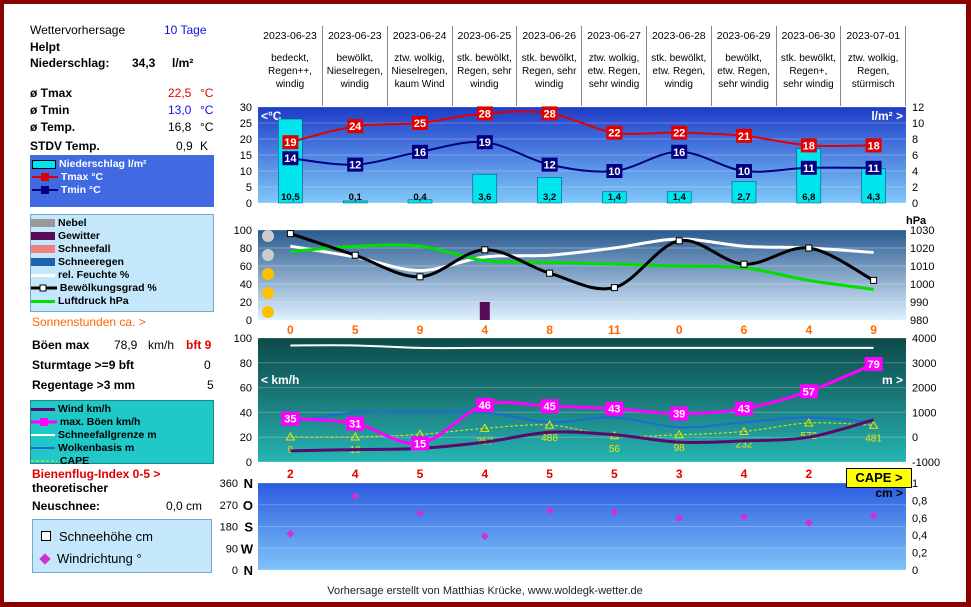 Image resolution: width=971 pixels, height=607 pixels. I want to click on day-header-cell: 2023-06-29 bewölkt, etw. Regen, sehr windig, so click(744, 66).